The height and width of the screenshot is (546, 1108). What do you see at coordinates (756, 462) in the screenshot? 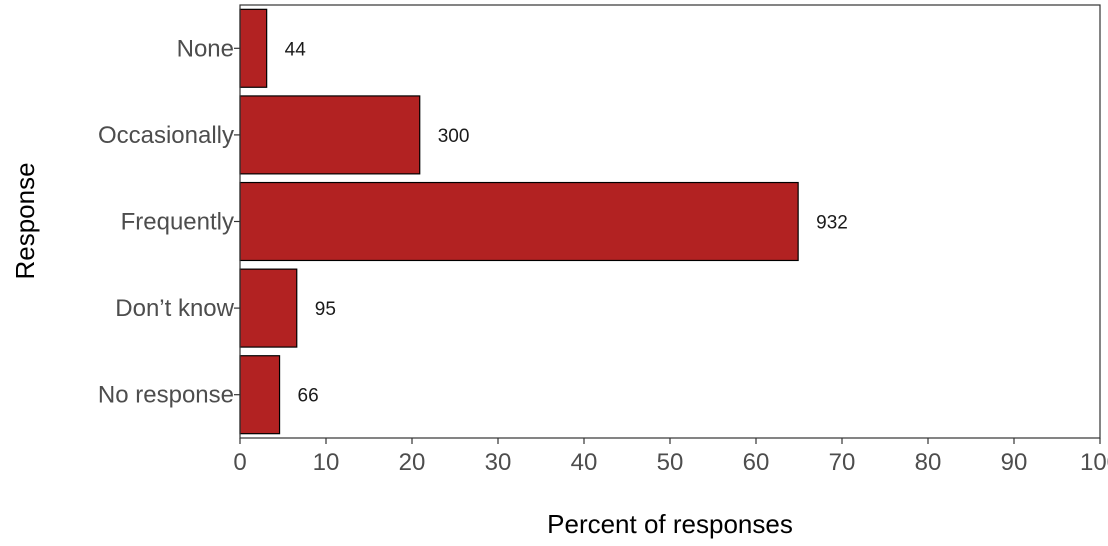
I see `x-tick-label-60: 60` at bounding box center [756, 462].